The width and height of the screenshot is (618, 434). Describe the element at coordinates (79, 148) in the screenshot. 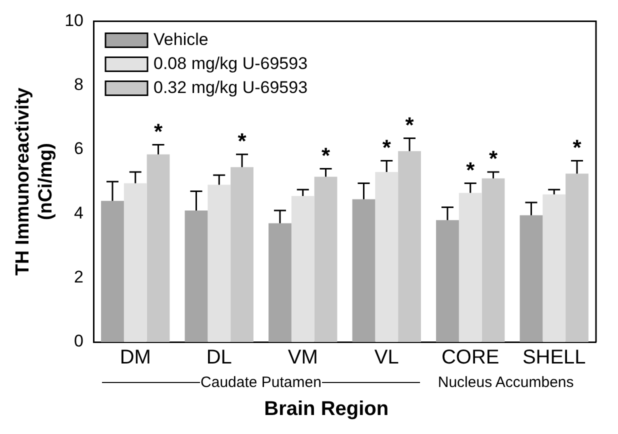

I see `y-tick-label: 6` at that location.